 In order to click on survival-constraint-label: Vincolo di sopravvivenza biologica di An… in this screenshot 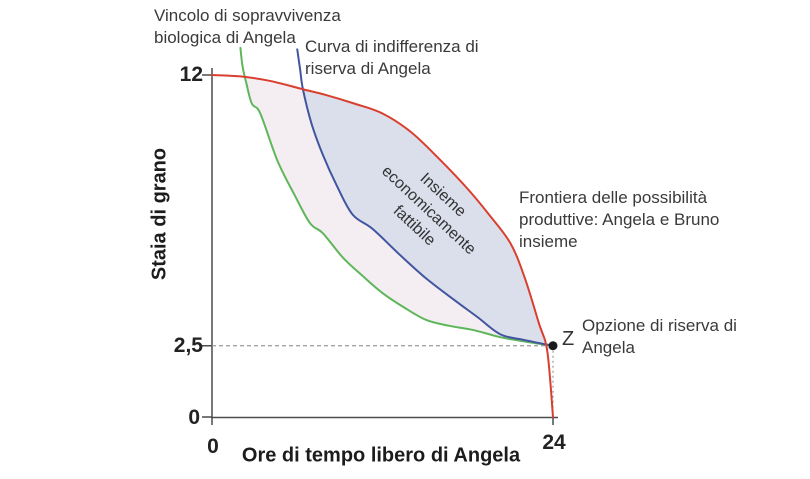, I will do `click(247, 26)`.